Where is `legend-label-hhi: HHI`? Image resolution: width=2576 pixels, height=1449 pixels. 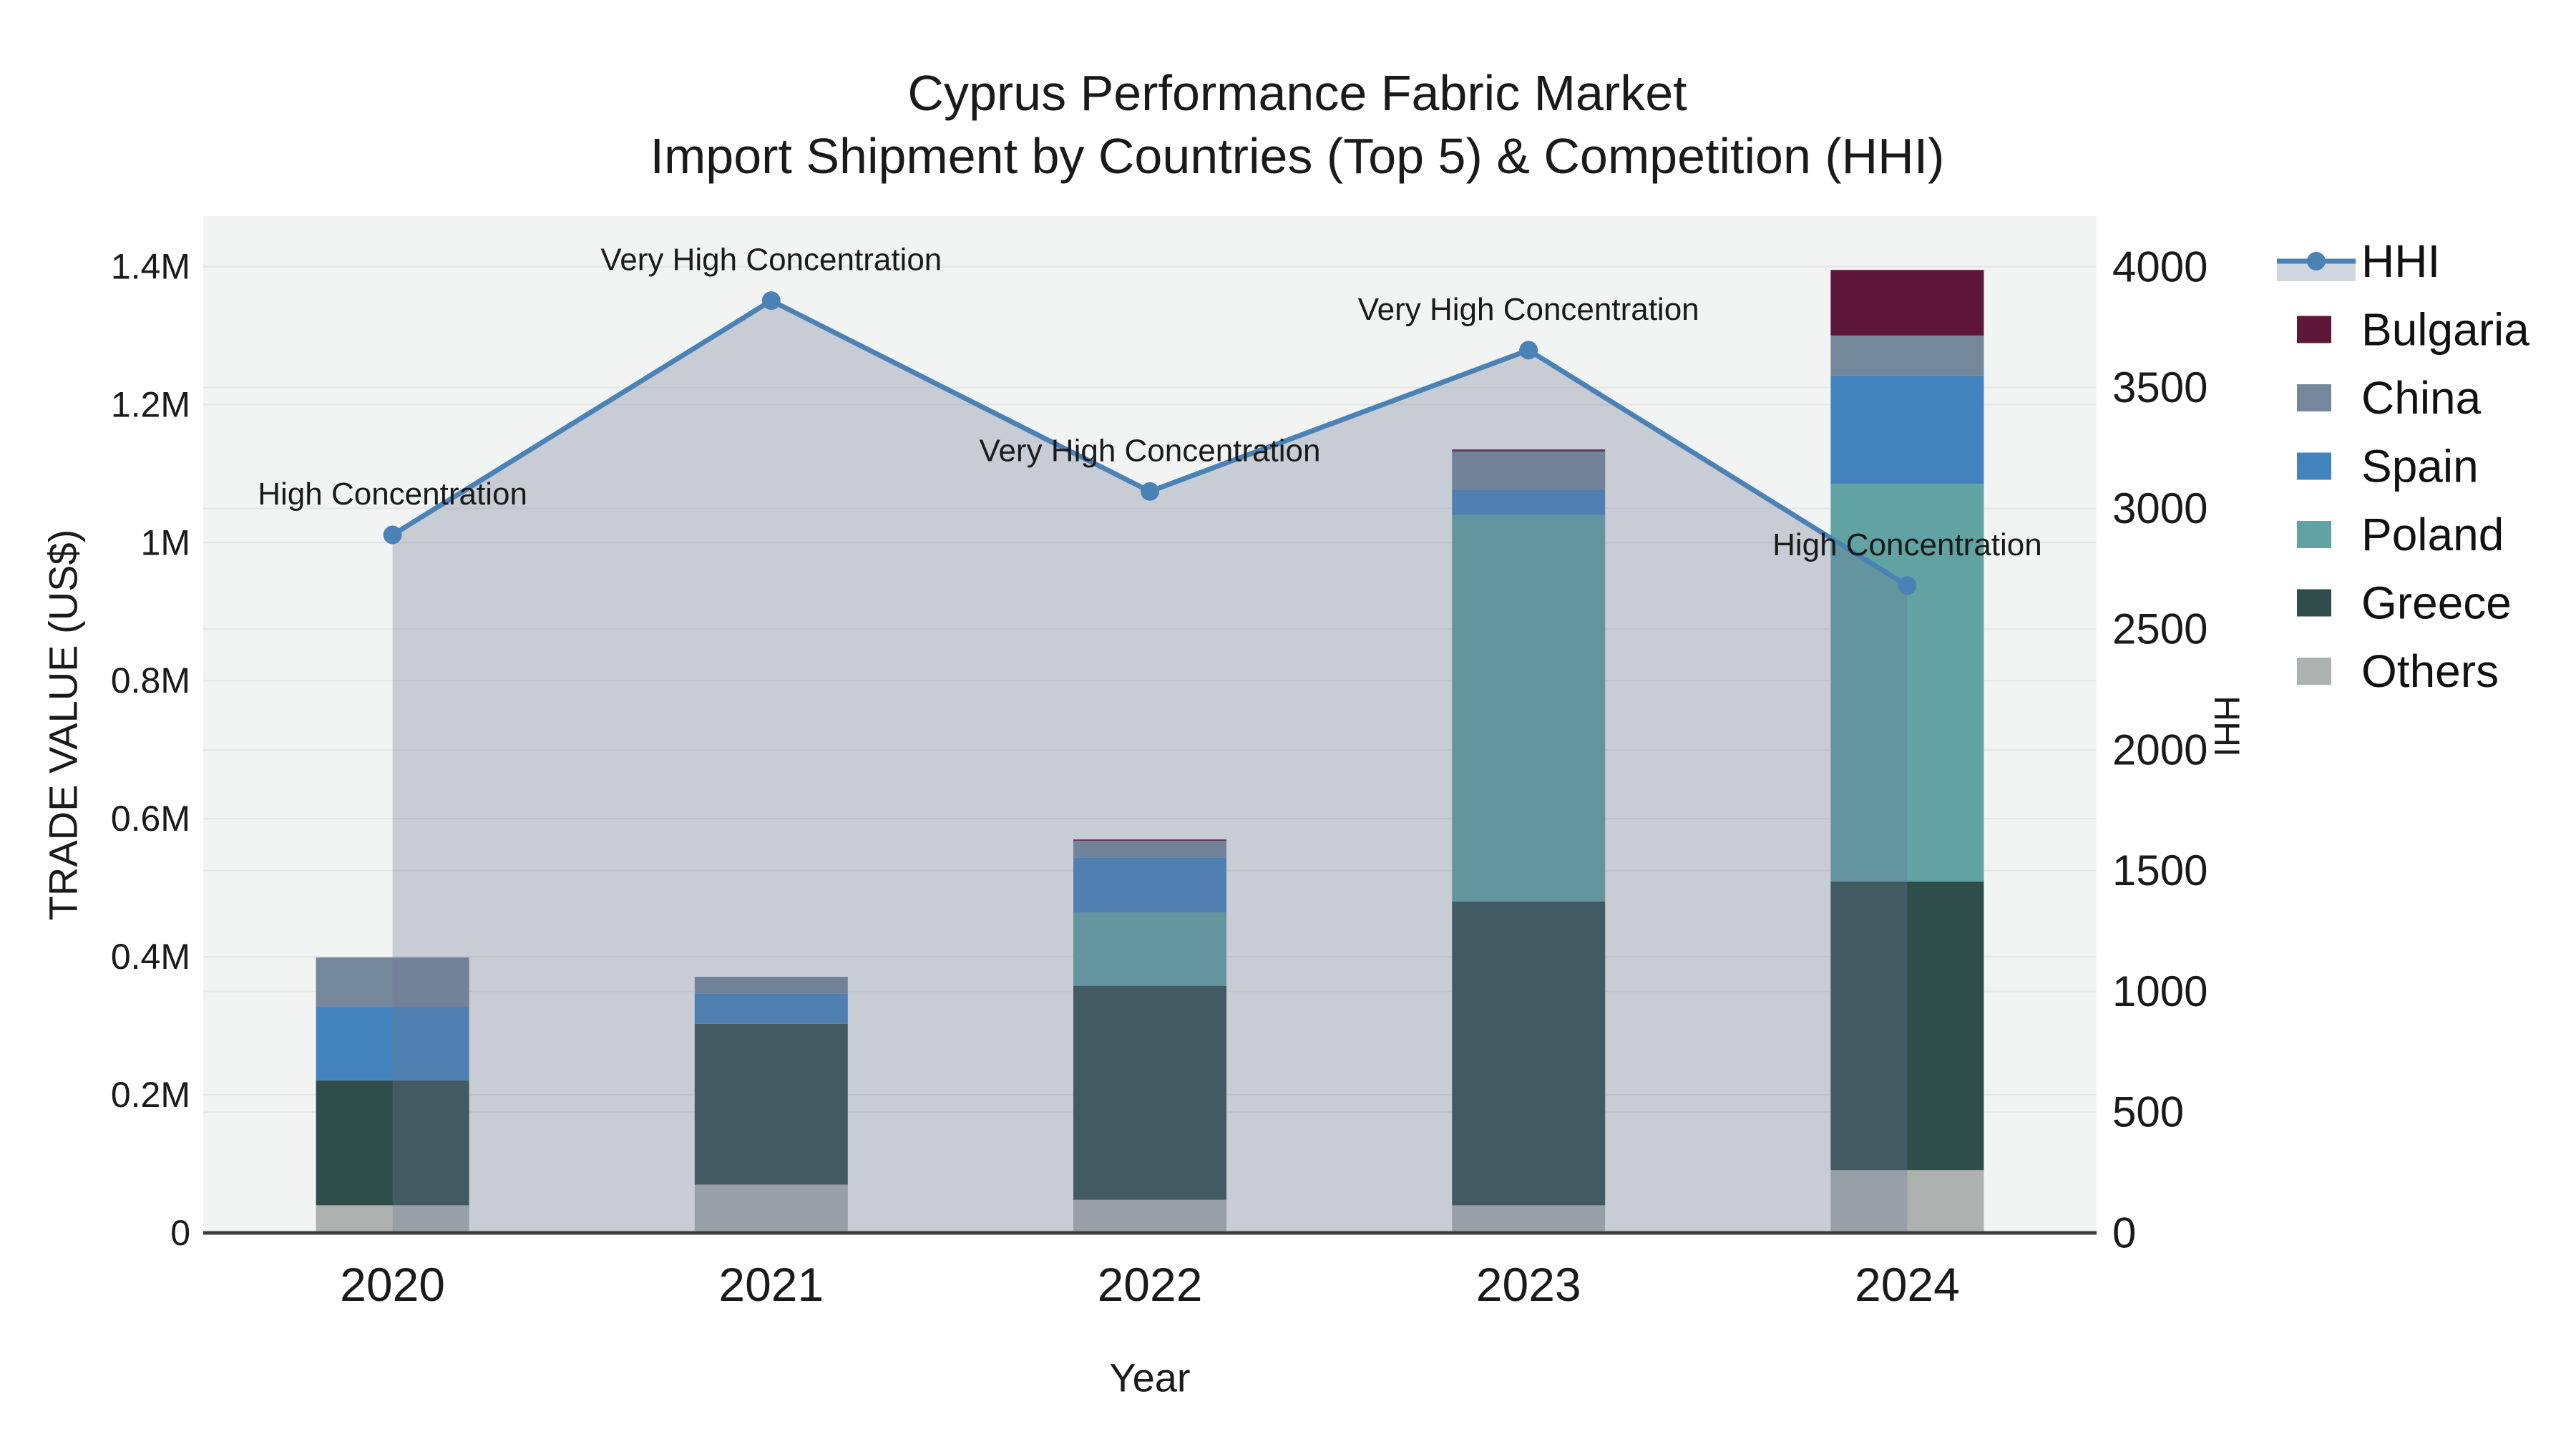 legend-label-hhi: HHI is located at coordinates (2400, 261).